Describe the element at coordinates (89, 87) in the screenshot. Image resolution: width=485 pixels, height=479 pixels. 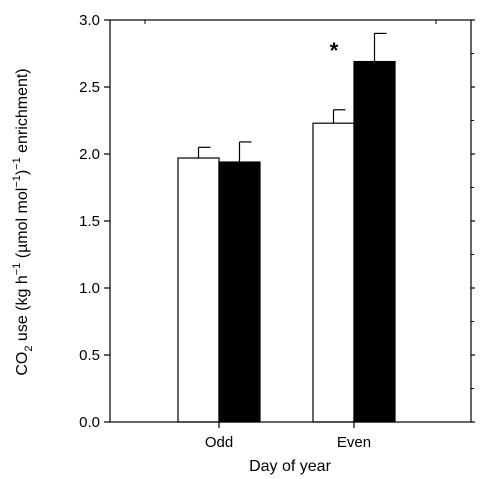
I see `y-tick-label-5: 2.5` at that location.